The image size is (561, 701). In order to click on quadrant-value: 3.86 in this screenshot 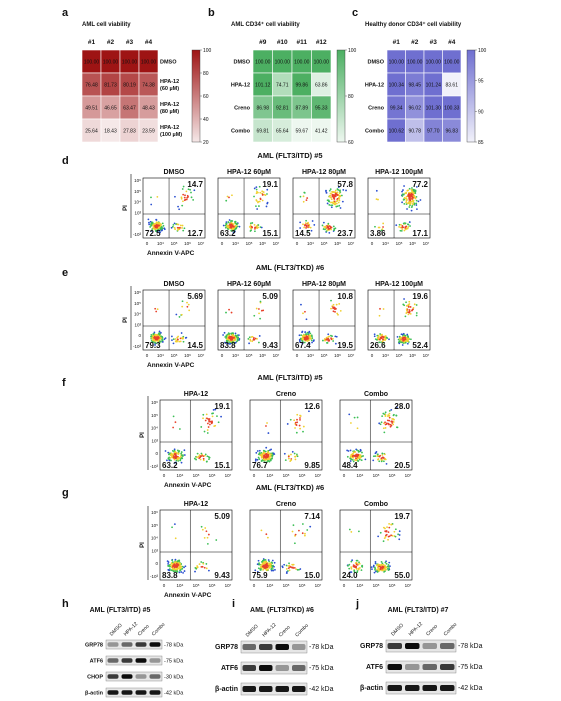, I will do `click(378, 233)`.